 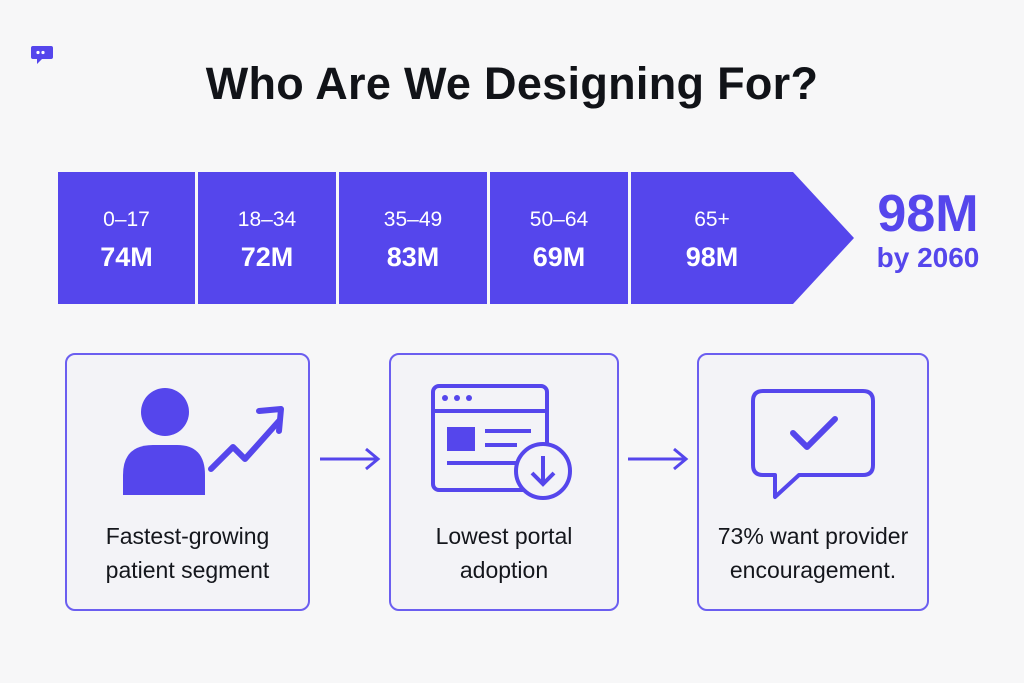 I want to click on card-label: Fastest-growing patient segment, so click(x=187, y=553).